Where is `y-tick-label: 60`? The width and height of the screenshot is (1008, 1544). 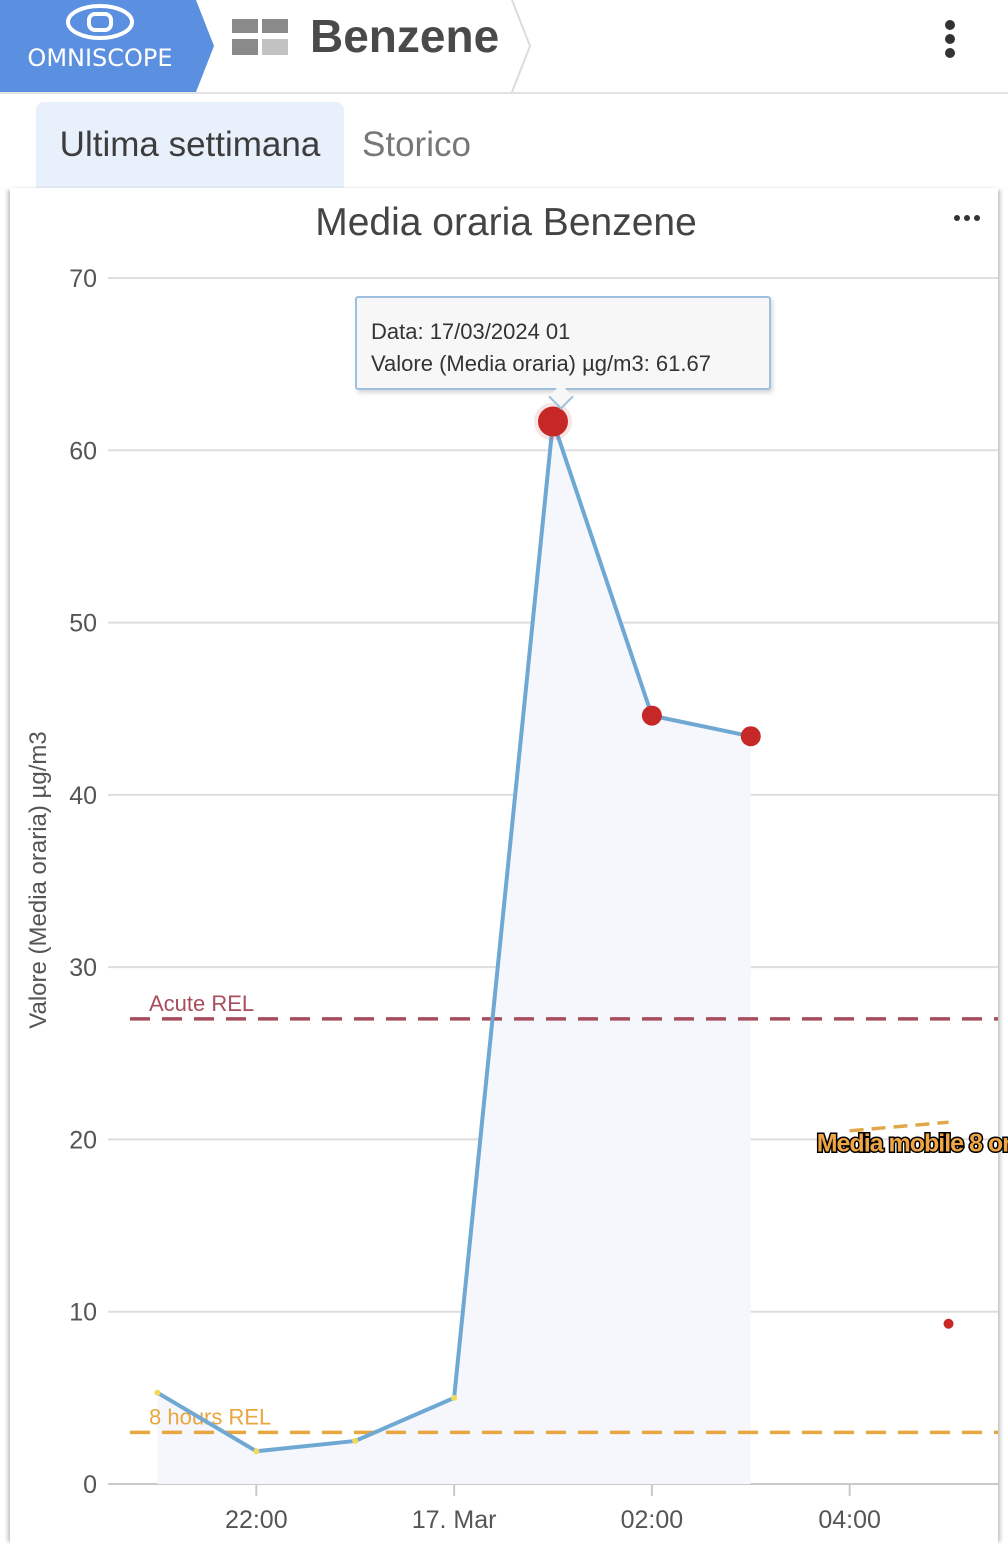
y-tick-label: 60 is located at coordinates (83, 451).